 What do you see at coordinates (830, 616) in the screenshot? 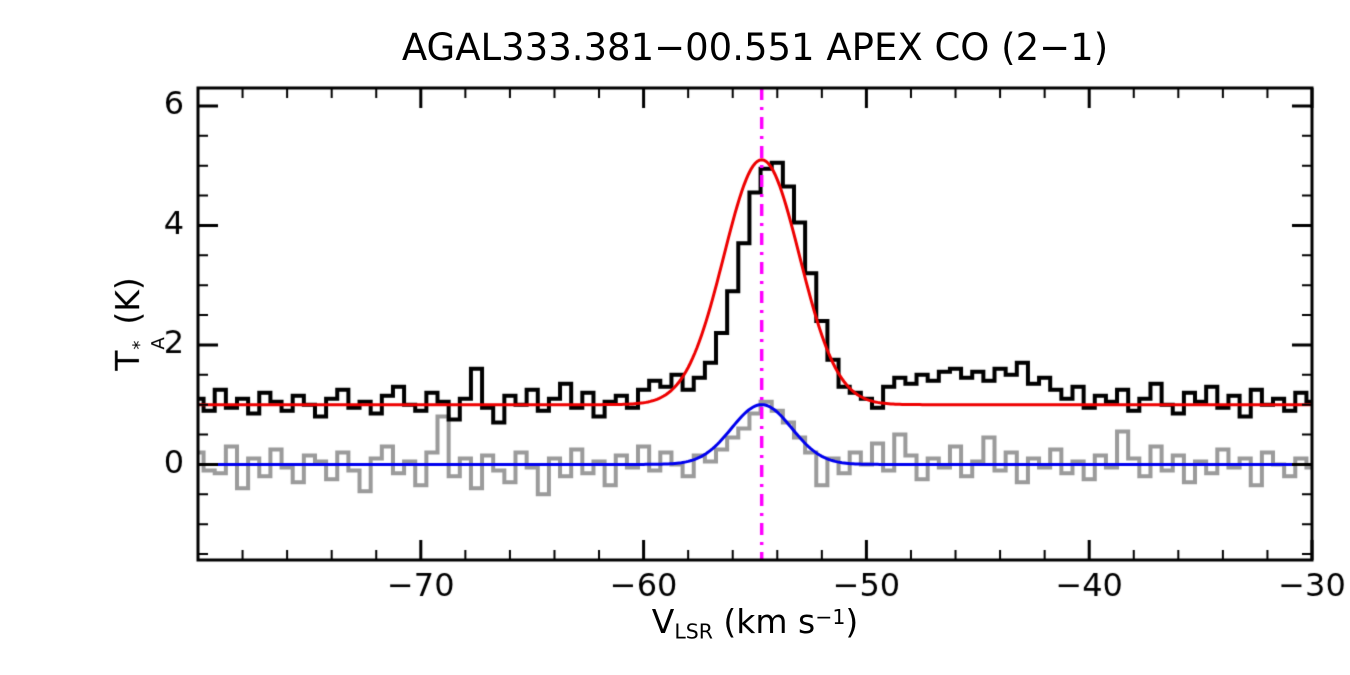
I see `xlabel-superscript: −1` at bounding box center [830, 616].